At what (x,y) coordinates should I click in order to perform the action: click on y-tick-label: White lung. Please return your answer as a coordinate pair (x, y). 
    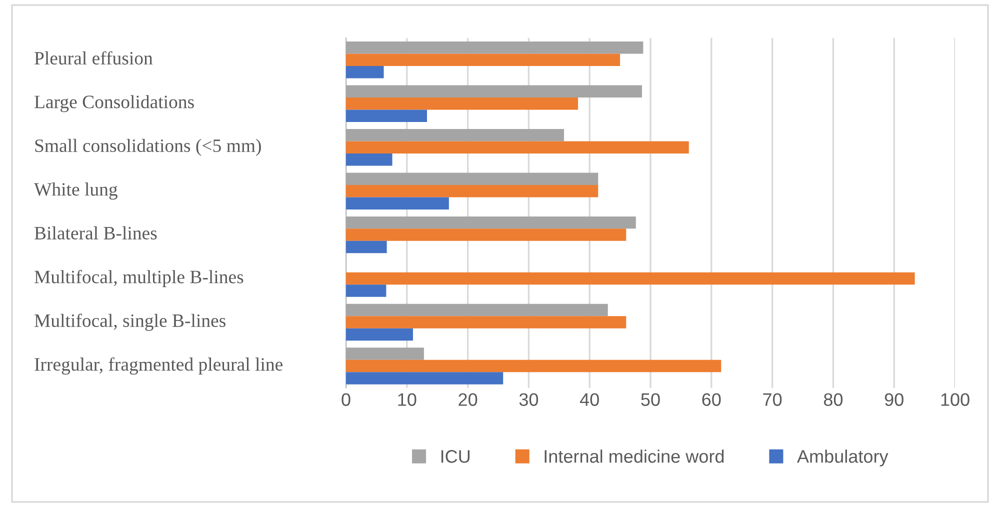
    Looking at the image, I should click on (76, 191).